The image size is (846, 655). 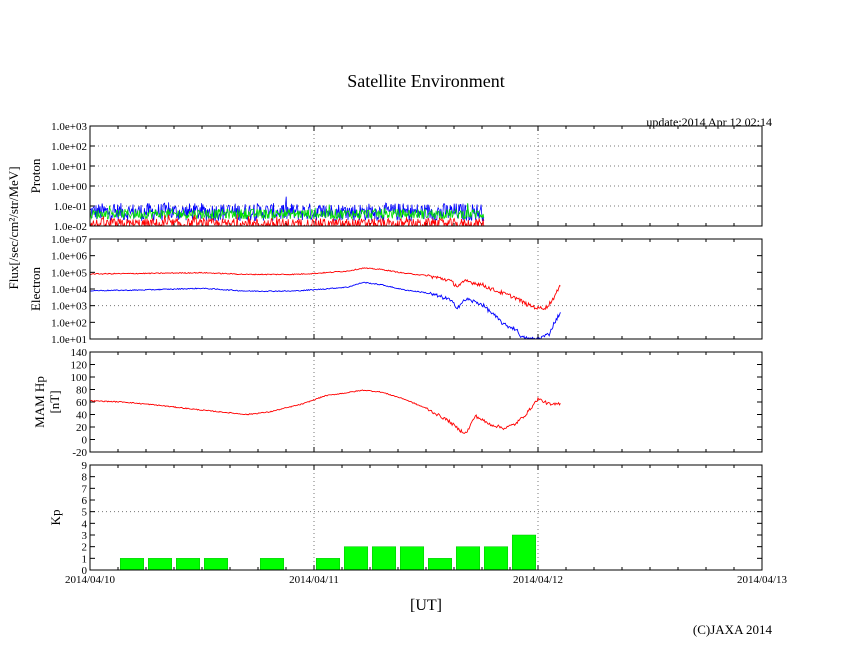 I want to click on update-timestamp: update:2014 Apr 12 02:14, so click(x=709, y=122).